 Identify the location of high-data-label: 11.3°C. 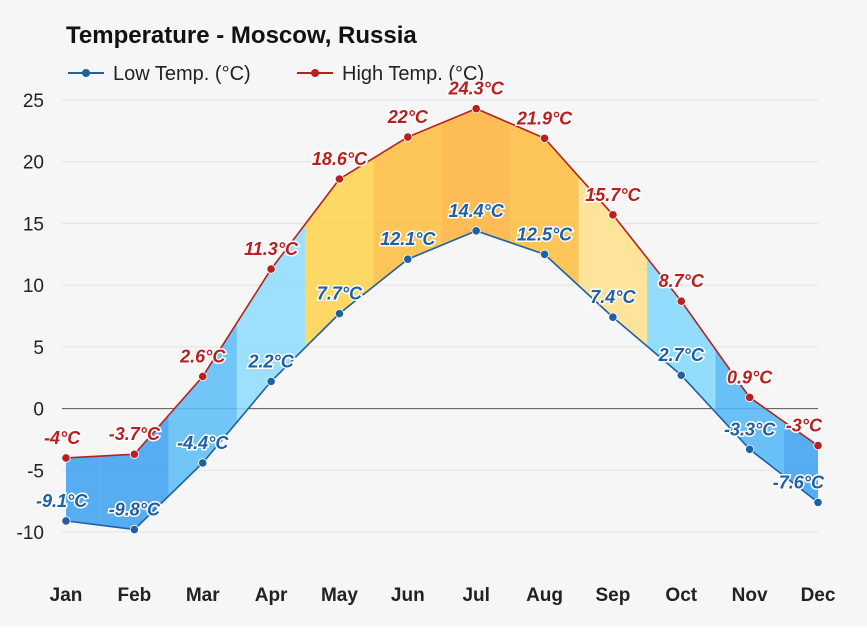
(271, 249).